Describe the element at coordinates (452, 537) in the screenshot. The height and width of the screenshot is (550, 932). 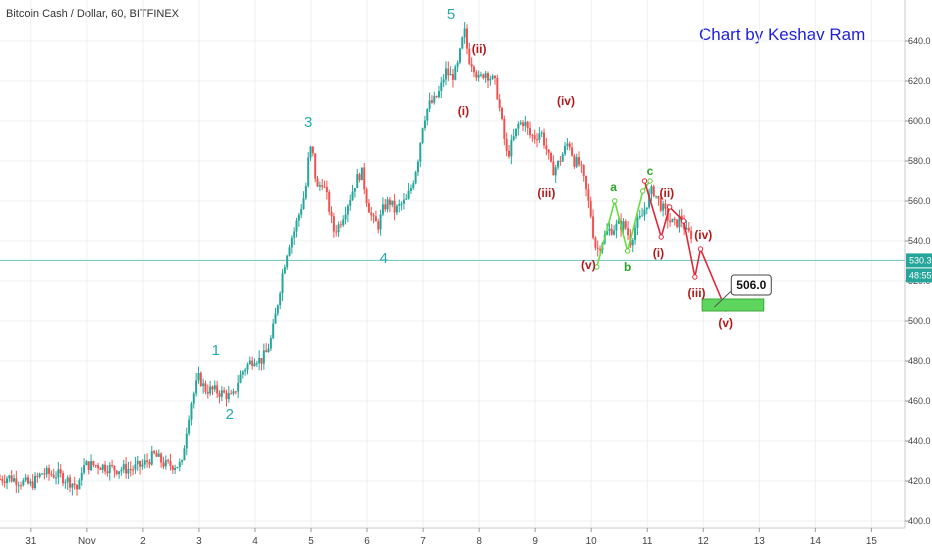
I see `x-axis: 31 Nov 2 3 4 5 6 7 8 9 10 11 12 13 14 15` at that location.